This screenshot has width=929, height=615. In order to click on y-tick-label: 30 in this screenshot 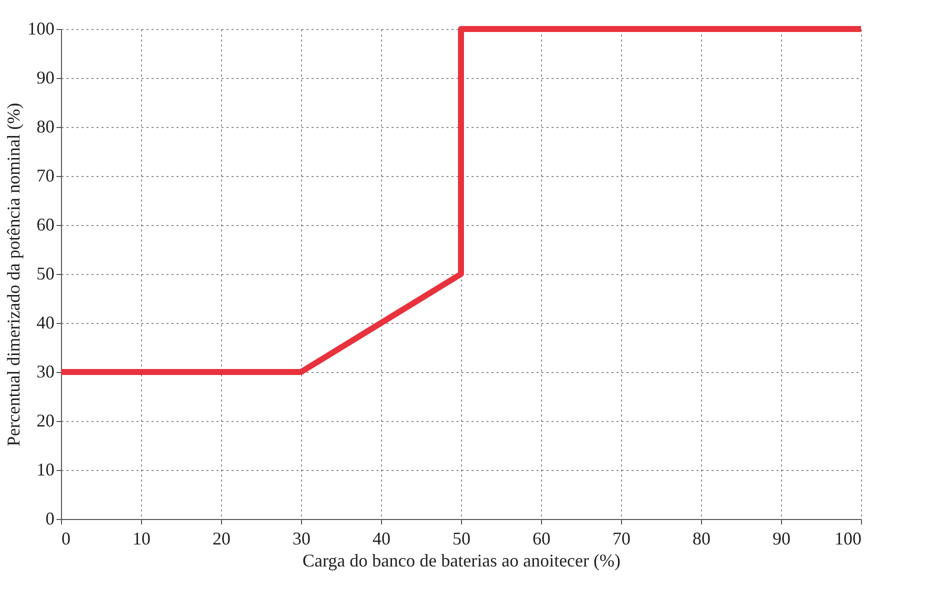, I will do `click(45, 372)`.